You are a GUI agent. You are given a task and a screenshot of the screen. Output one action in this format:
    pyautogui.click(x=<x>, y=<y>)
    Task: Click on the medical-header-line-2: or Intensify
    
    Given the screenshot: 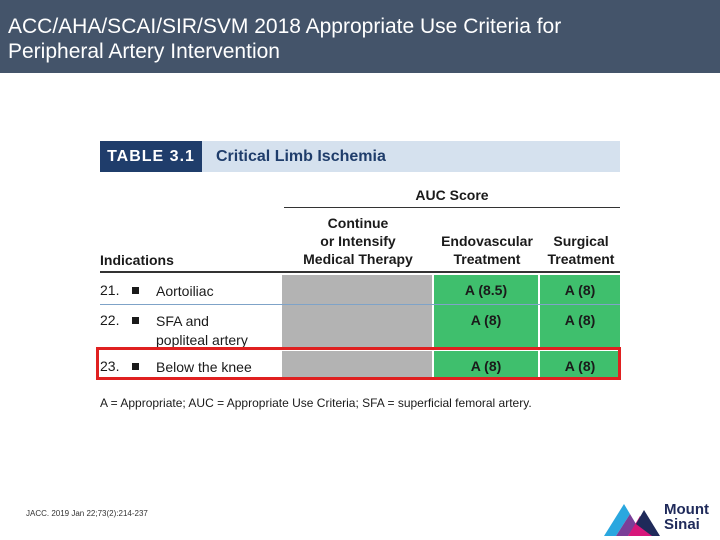 What is the action you would take?
    pyautogui.click(x=358, y=241)
    